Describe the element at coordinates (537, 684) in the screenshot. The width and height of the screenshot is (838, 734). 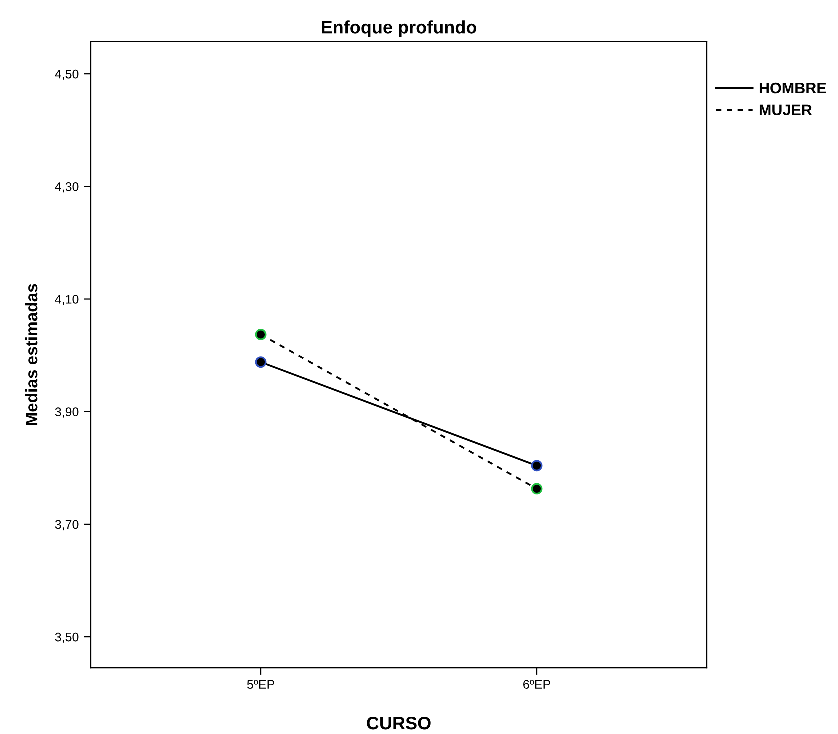
I see `x-tick-label: 6ºEP` at that location.